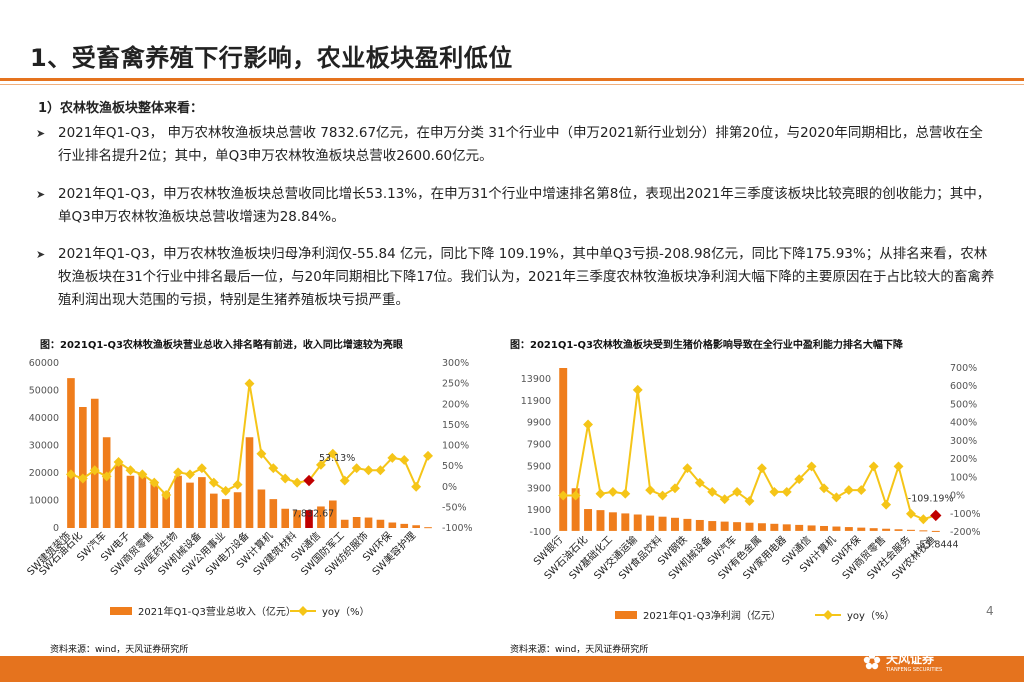 The width and height of the screenshot is (1024, 682). Describe the element at coordinates (965, 514) in the screenshot. I see `y2-tick-label: -100%` at that location.